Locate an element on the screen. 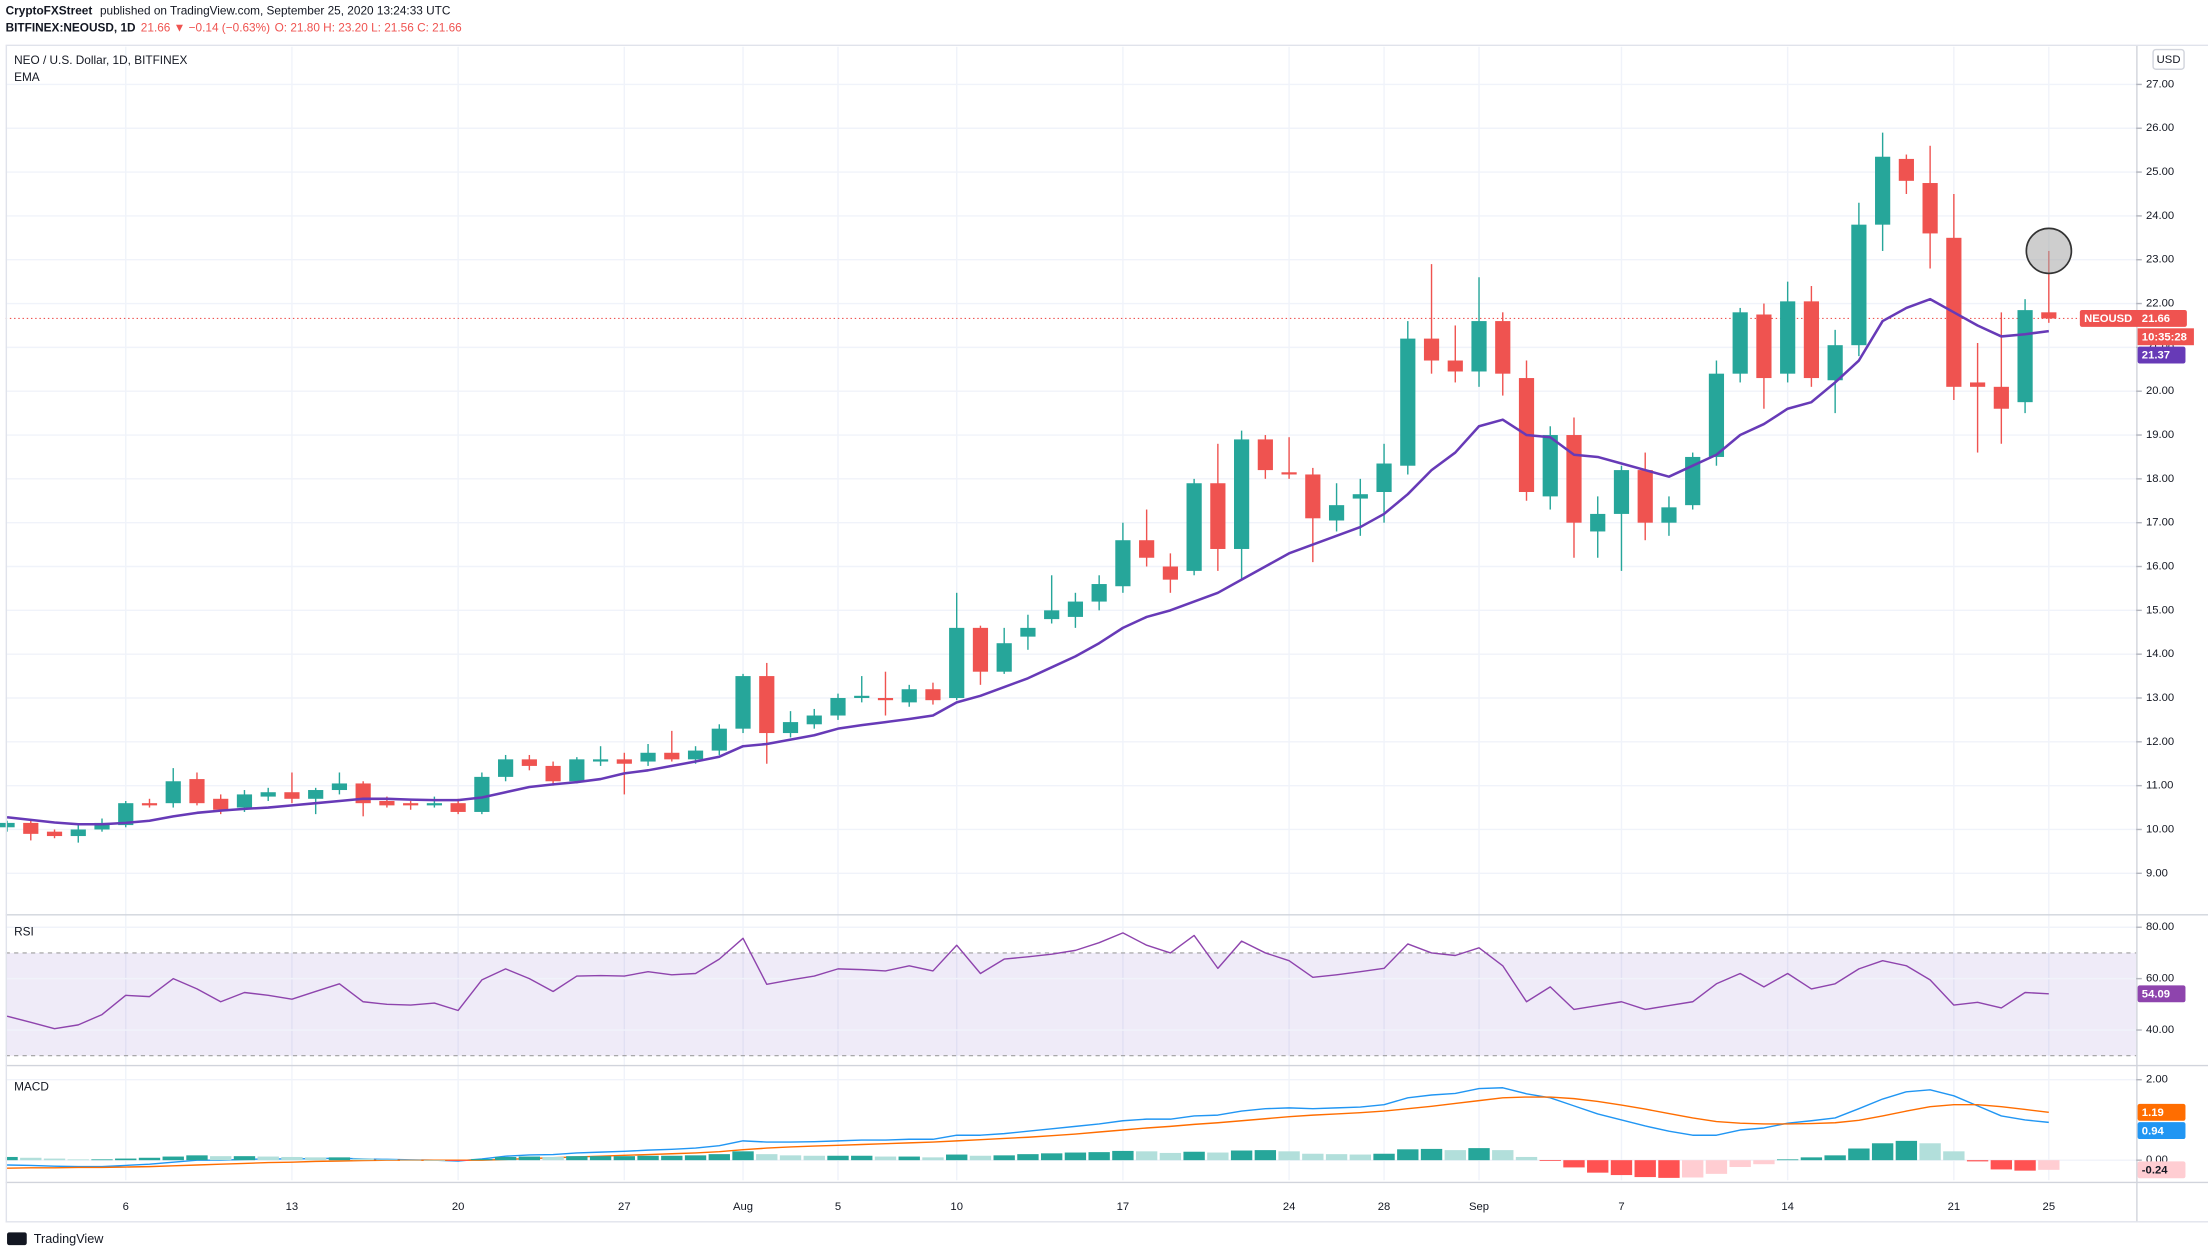  pane-title: MACD is located at coordinates (31, 1086).